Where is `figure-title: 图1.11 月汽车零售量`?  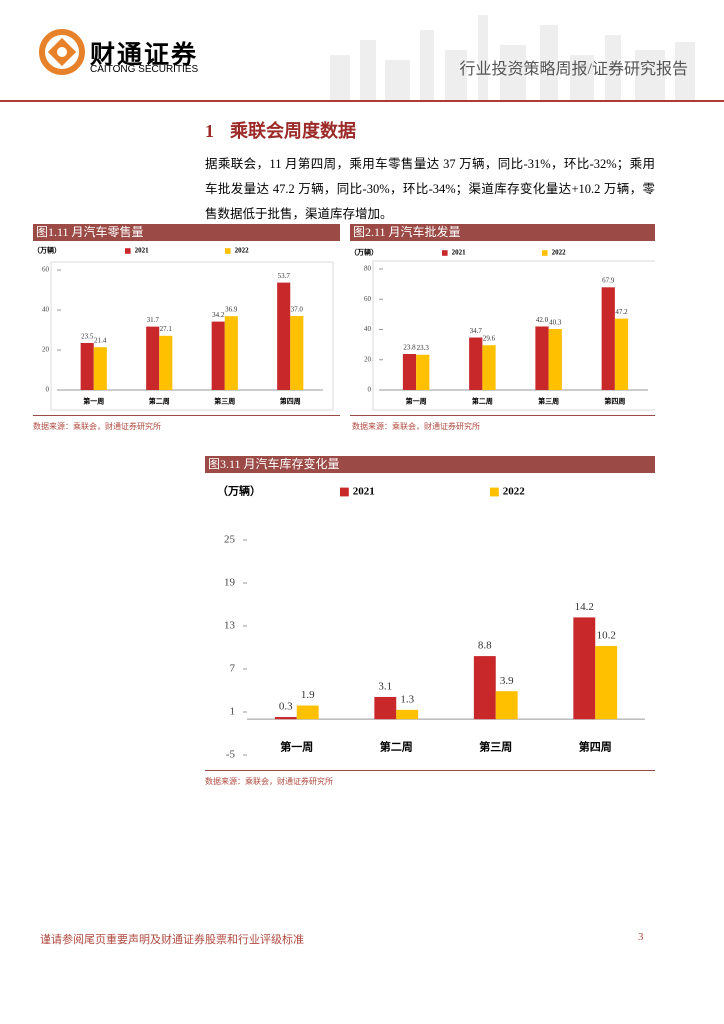 figure-title: 图1.11 月汽车零售量 is located at coordinates (186, 232).